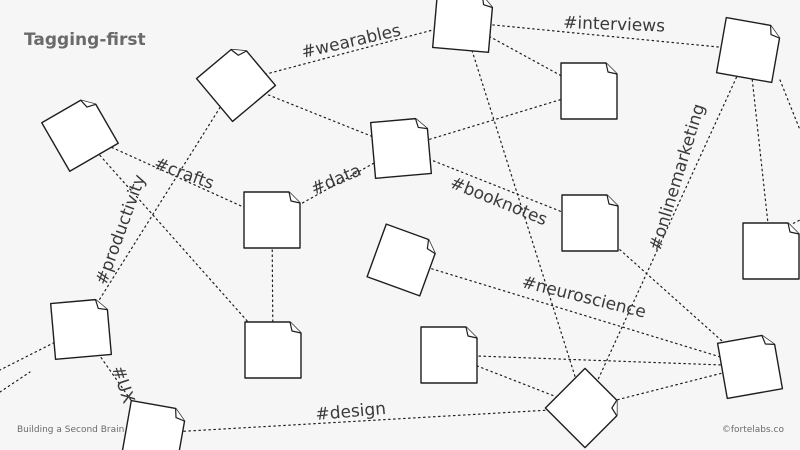 This screenshot has width=800, height=450. What do you see at coordinates (122, 384) in the screenshot?
I see `tag-ux: #UX` at bounding box center [122, 384].